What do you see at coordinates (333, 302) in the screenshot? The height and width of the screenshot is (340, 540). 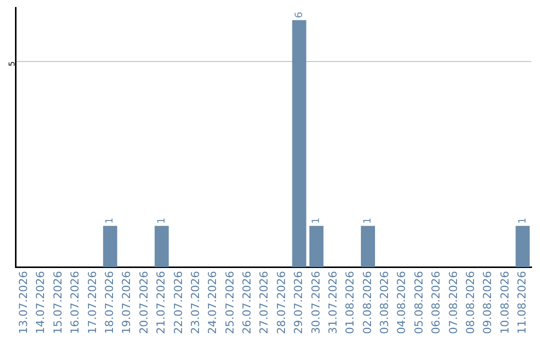 I see `x-tick-label: 31.07.2026` at bounding box center [333, 302].